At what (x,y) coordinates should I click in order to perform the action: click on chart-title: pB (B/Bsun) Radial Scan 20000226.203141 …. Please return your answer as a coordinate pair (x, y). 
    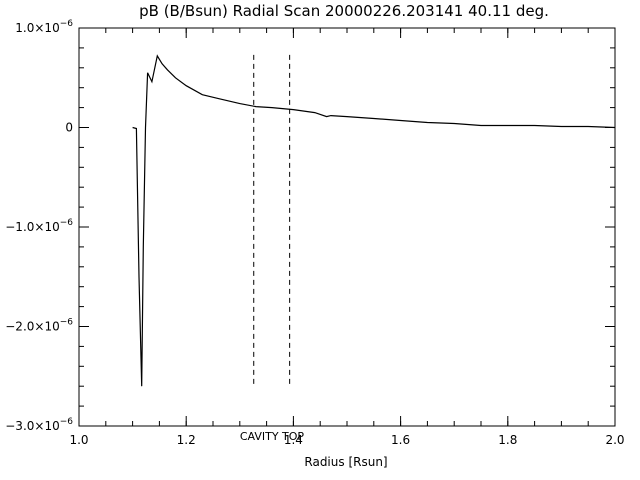
    Looking at the image, I should click on (344, 11).